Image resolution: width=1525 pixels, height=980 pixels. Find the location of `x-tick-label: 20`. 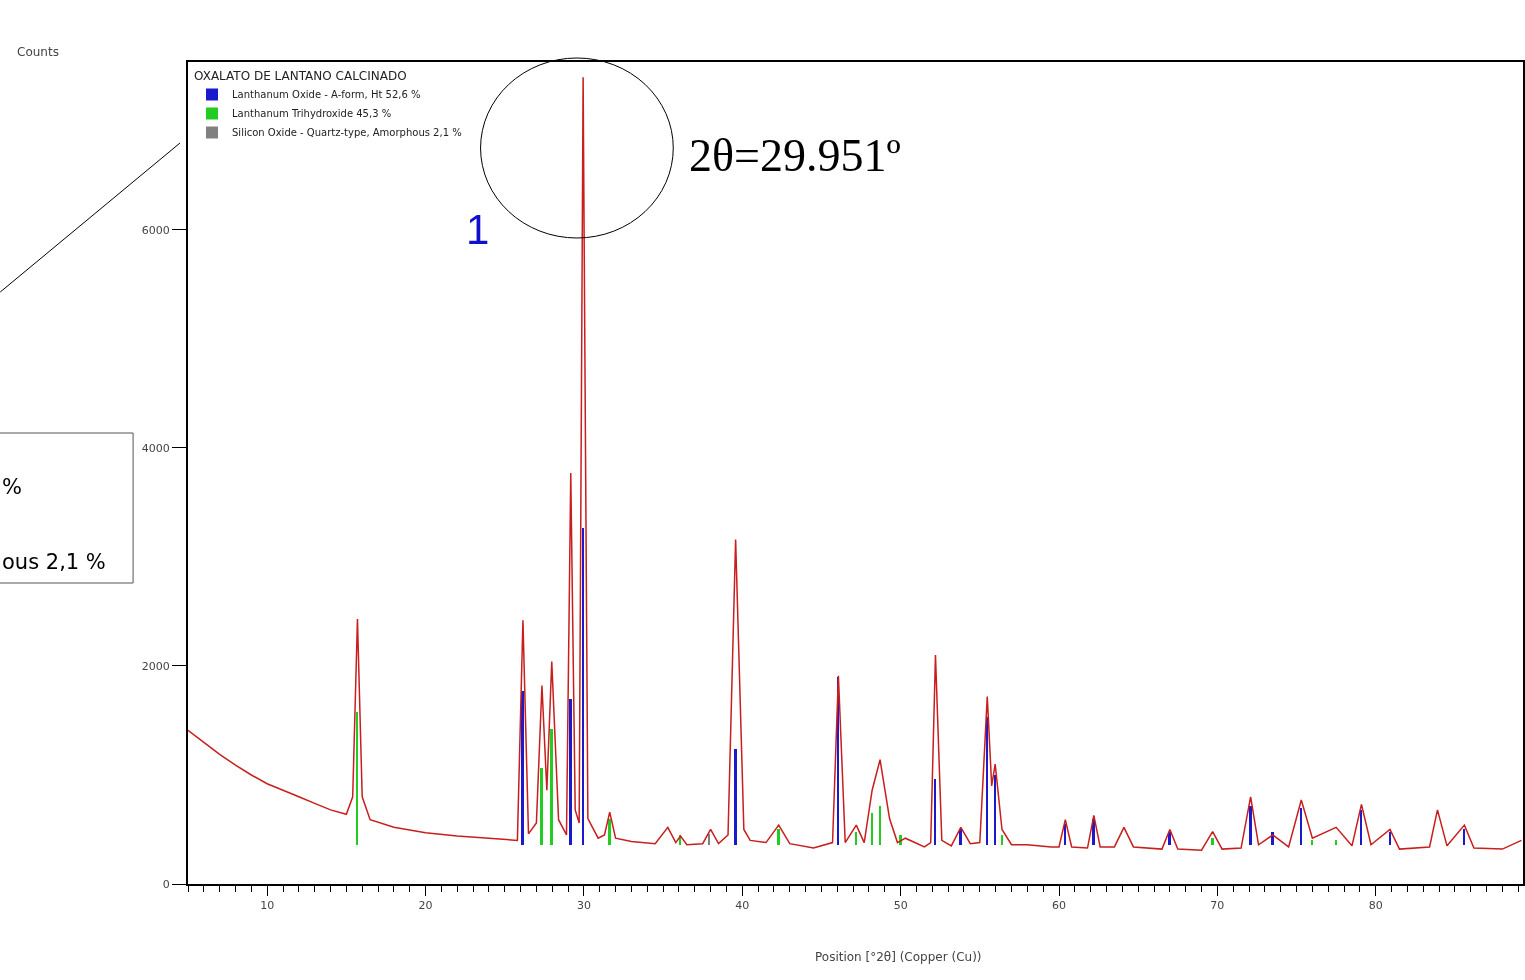

x-tick-label: 20 is located at coordinates (425, 906).